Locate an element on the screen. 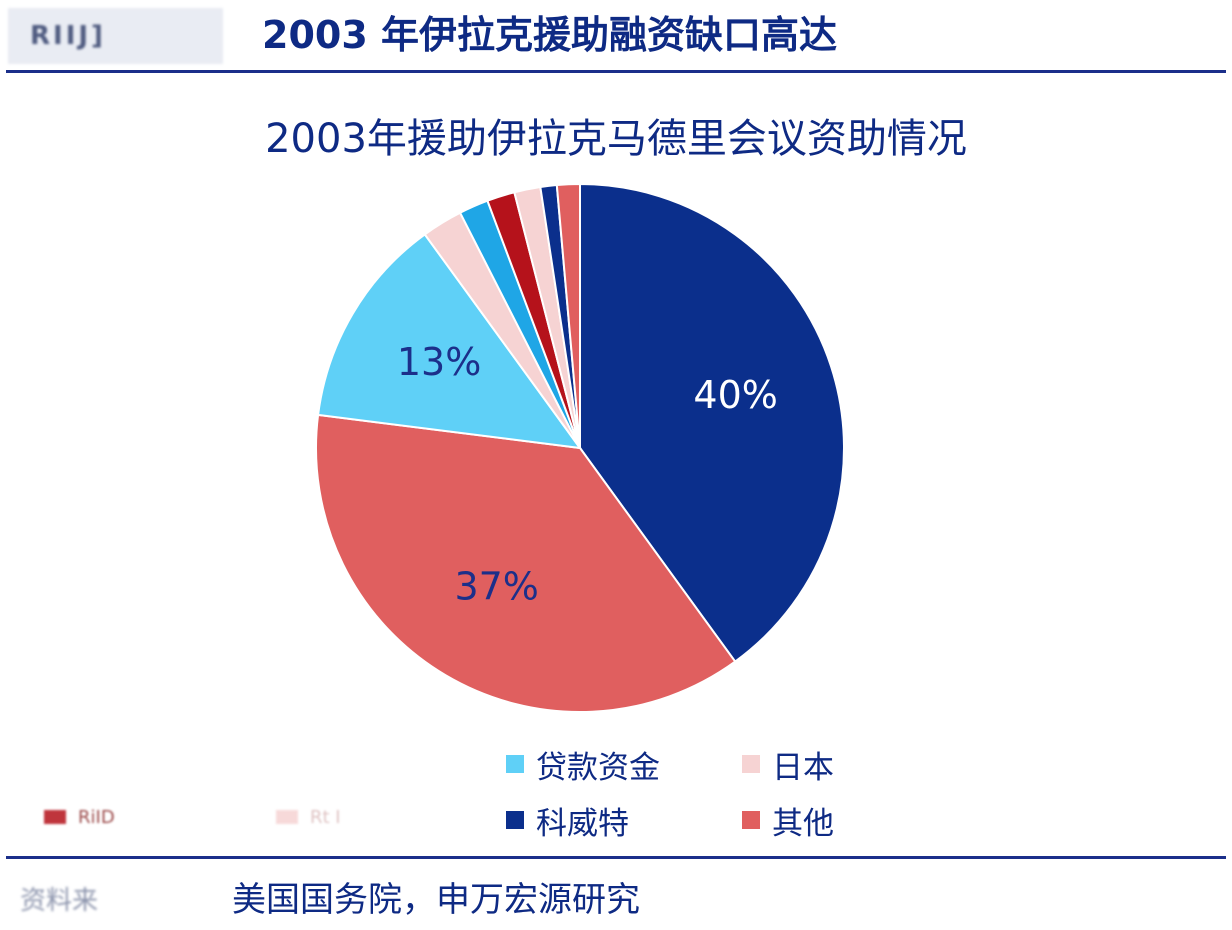 The height and width of the screenshot is (930, 1232). legend-item-japan: 日本 is located at coordinates (788, 765).